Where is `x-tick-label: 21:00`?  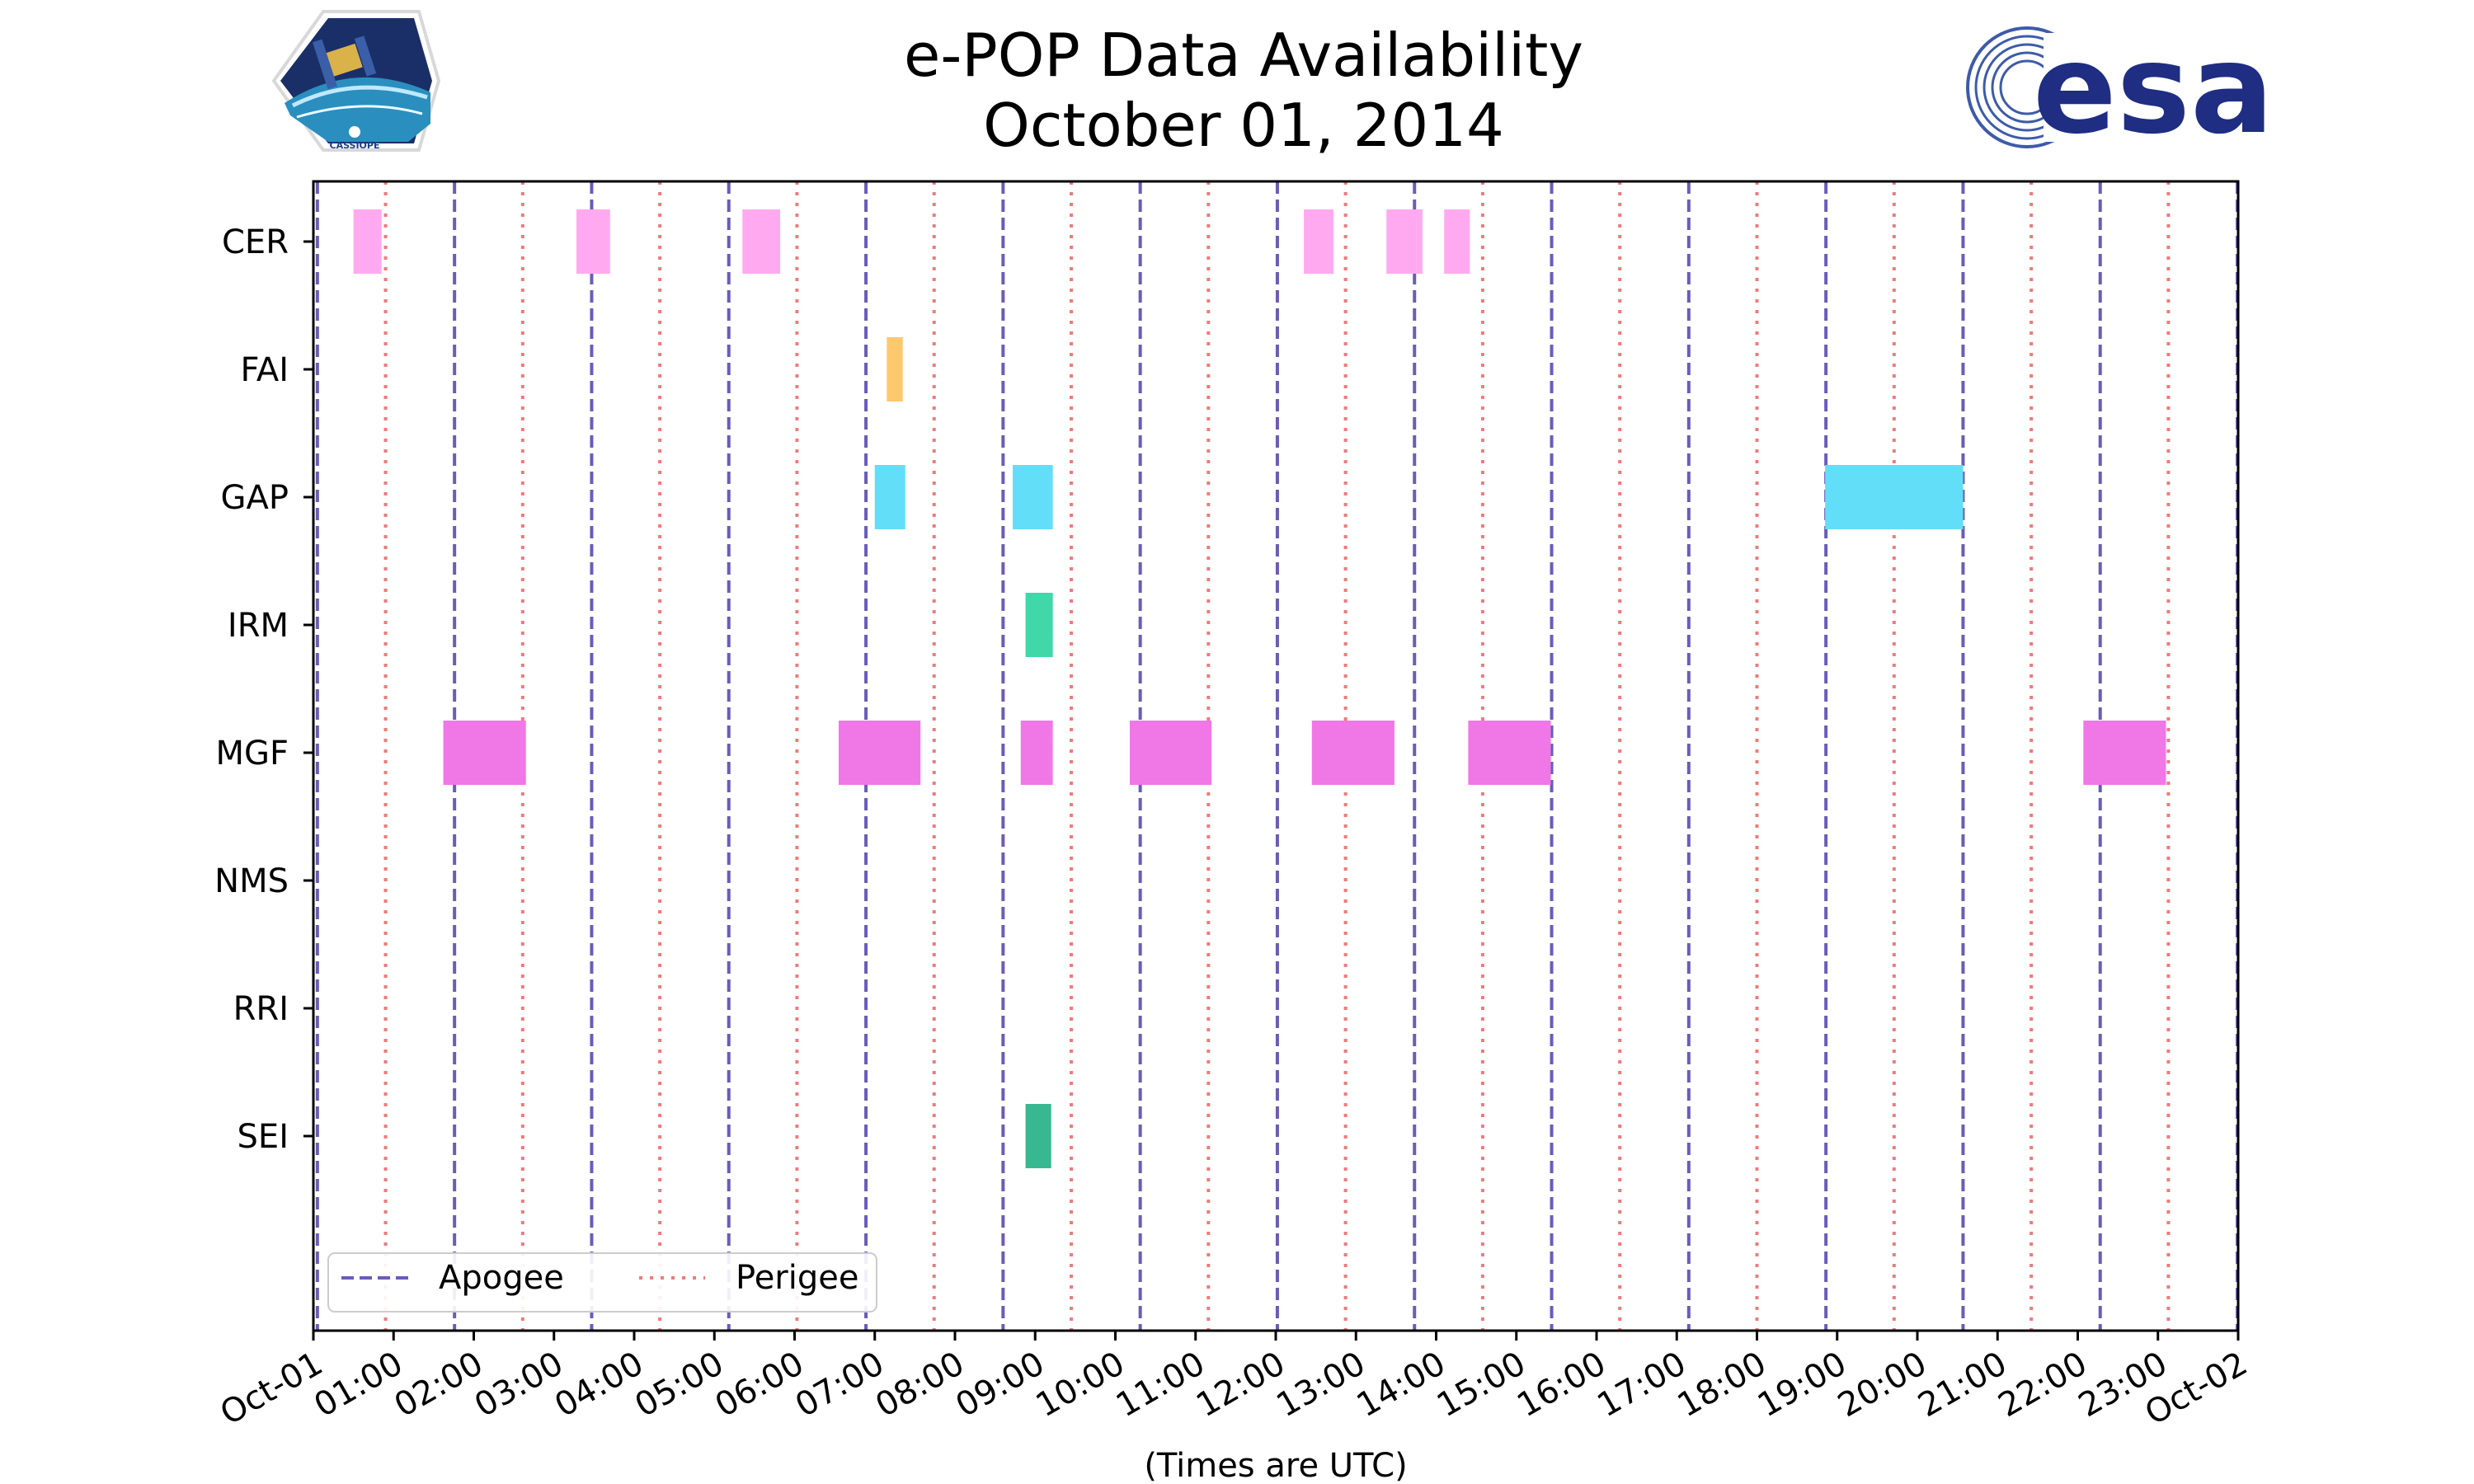 x-tick-label: 21:00 is located at coordinates (1962, 1385).